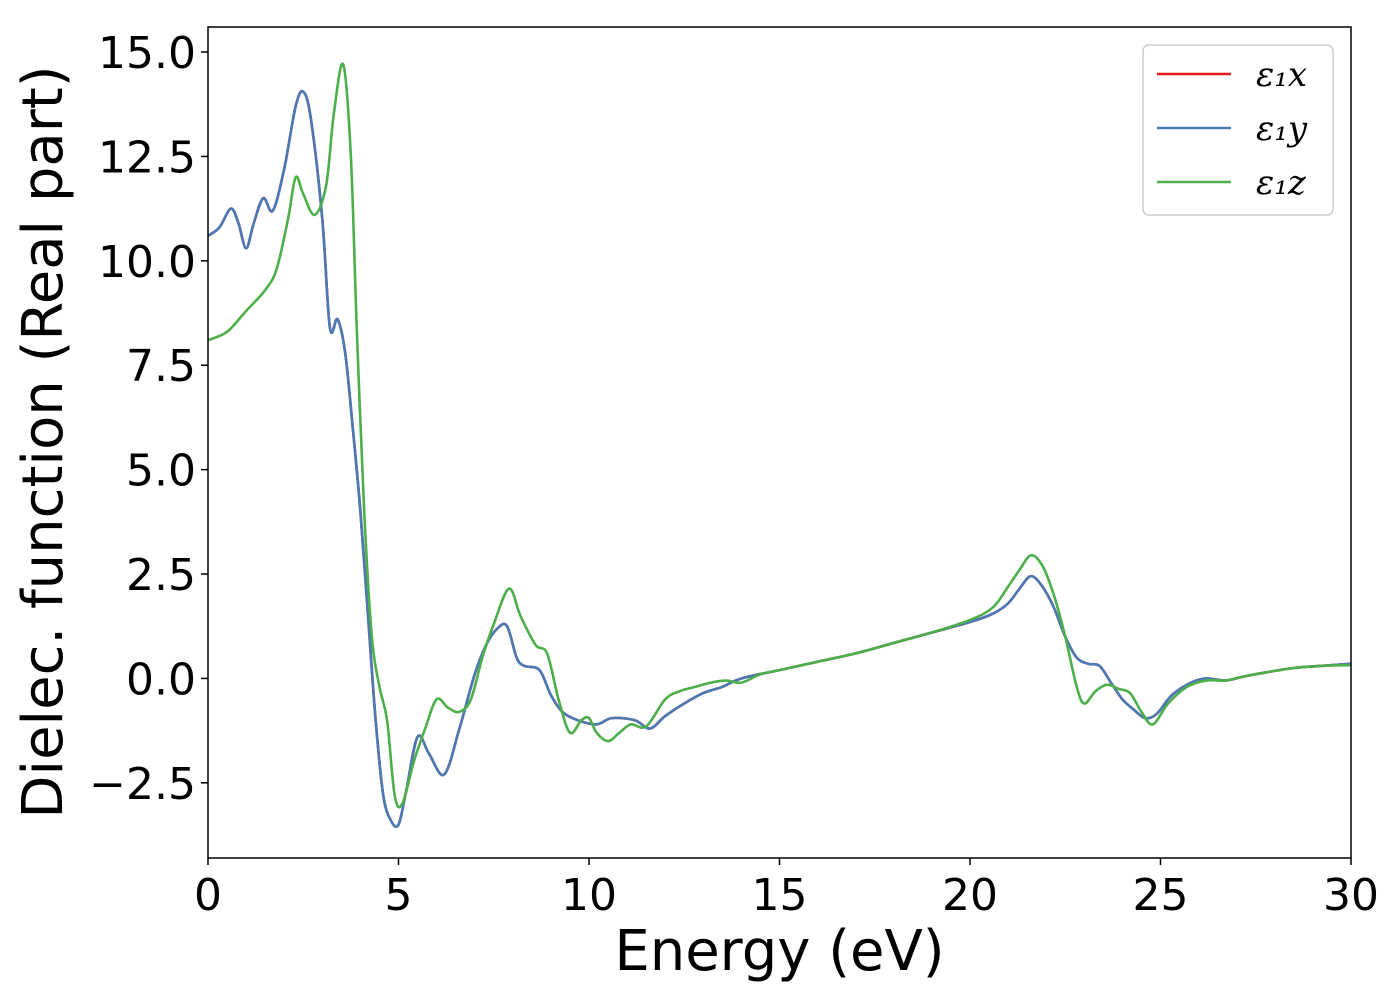 The height and width of the screenshot is (1000, 1400). Describe the element at coordinates (399, 895) in the screenshot. I see `x-tick-label: 5` at that location.